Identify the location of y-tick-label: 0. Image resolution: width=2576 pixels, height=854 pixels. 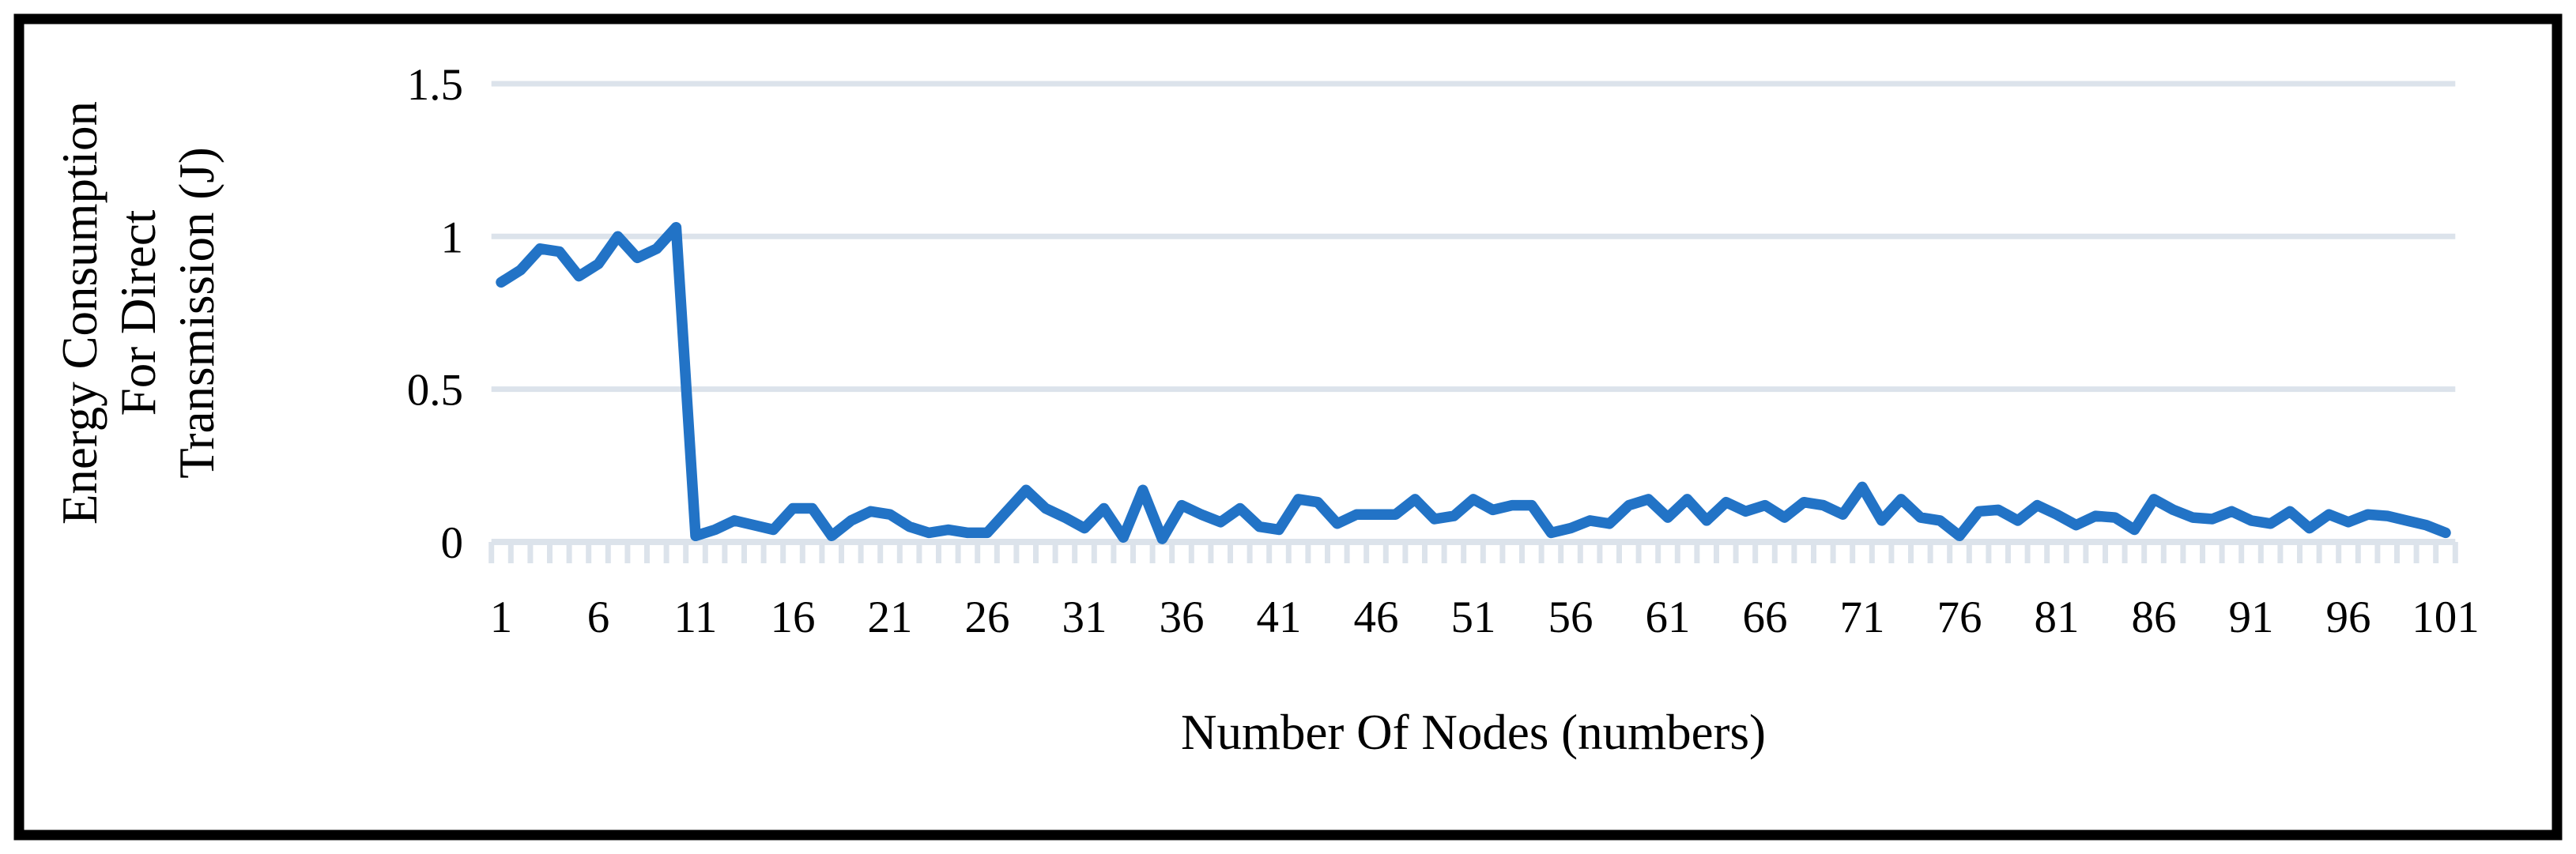
(453, 543).